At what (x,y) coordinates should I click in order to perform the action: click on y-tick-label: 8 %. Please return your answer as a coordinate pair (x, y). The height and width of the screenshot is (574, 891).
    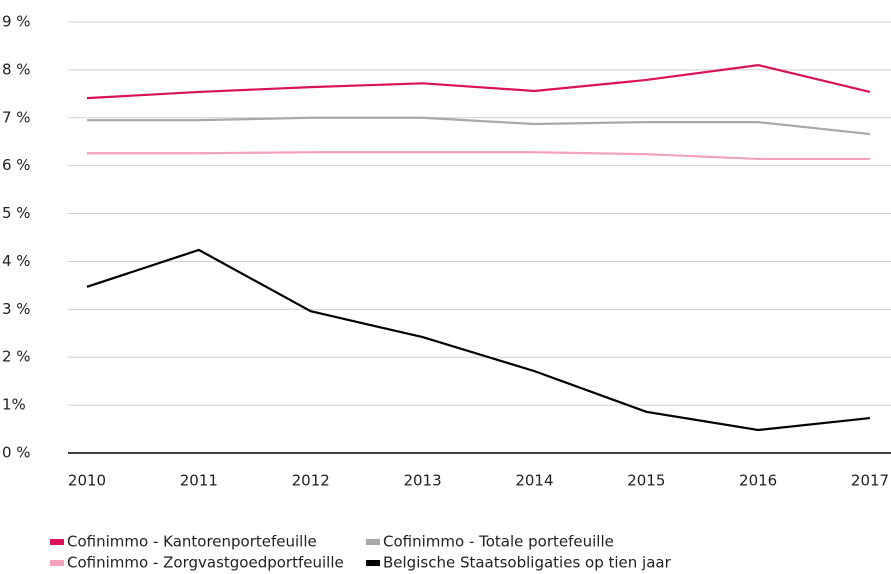
    Looking at the image, I should click on (16, 69).